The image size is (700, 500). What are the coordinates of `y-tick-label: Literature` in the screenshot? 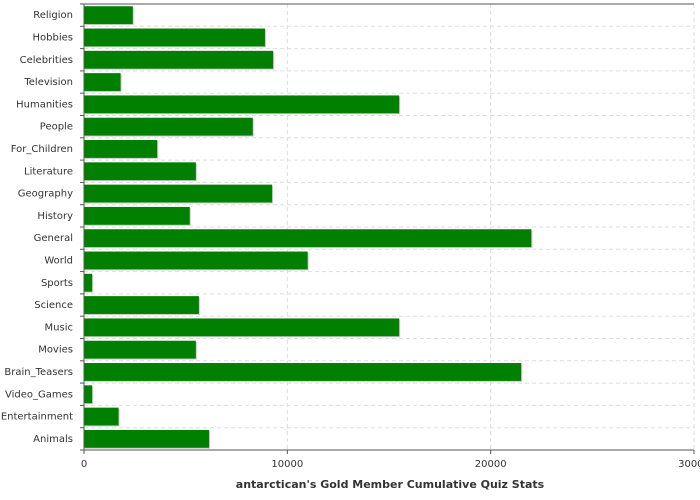 It's located at (48, 171).